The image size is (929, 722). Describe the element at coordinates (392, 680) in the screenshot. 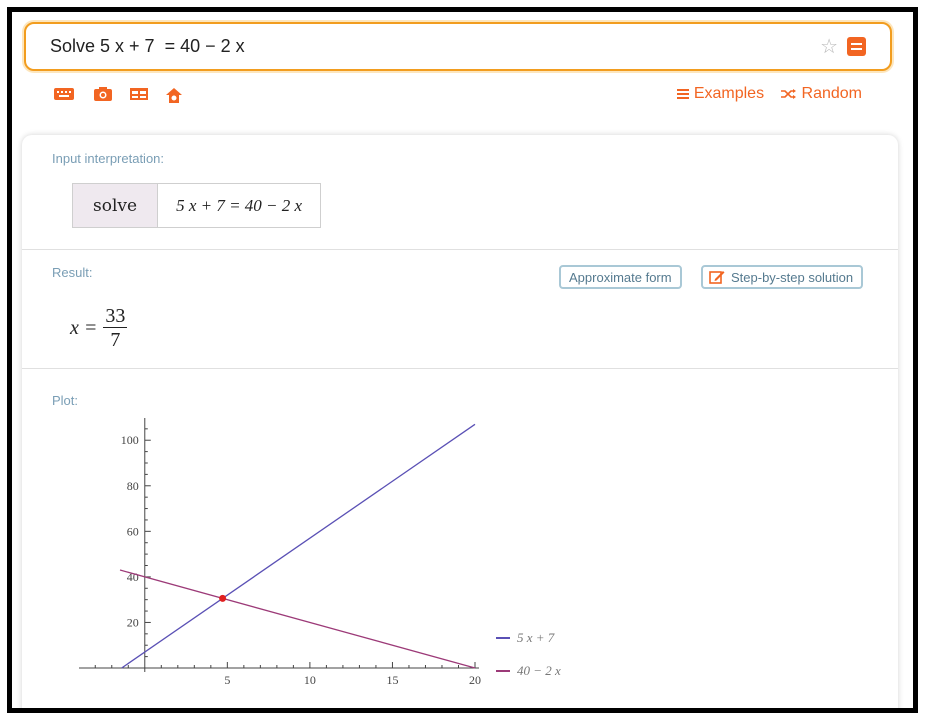

I see `x-tick-label: 15` at that location.